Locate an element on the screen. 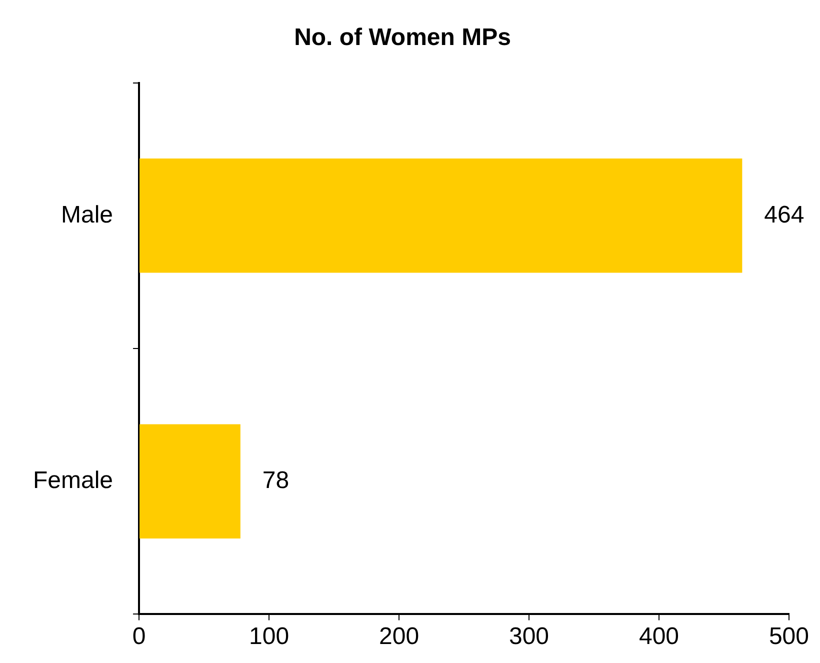 This screenshot has height=663, width=820. chart-title: No. of Women MPs is located at coordinates (402, 38).